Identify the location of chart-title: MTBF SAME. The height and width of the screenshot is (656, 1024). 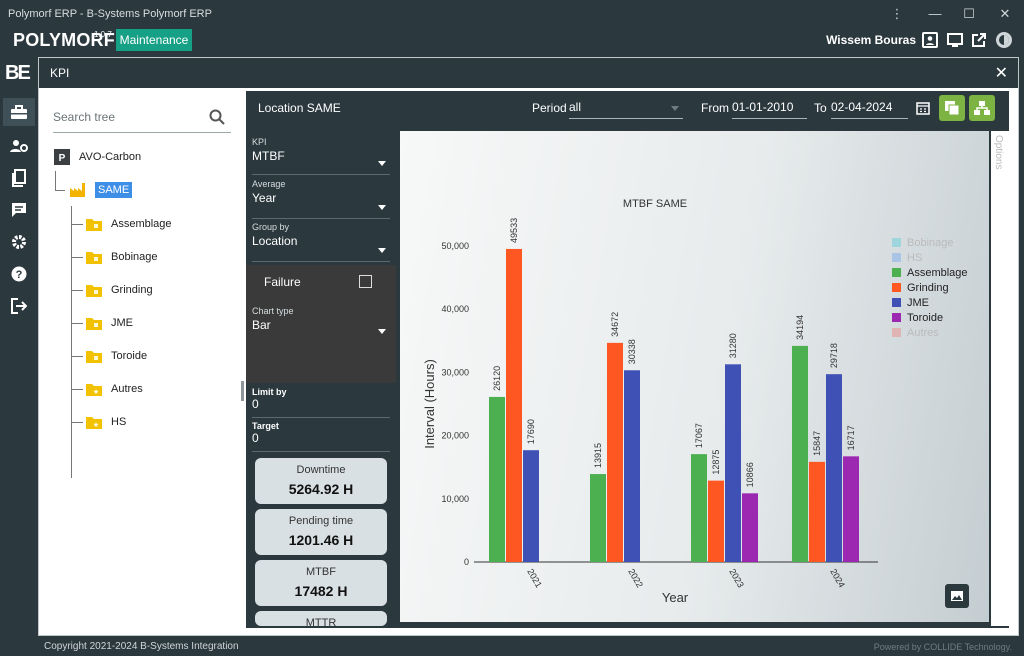
(655, 204).